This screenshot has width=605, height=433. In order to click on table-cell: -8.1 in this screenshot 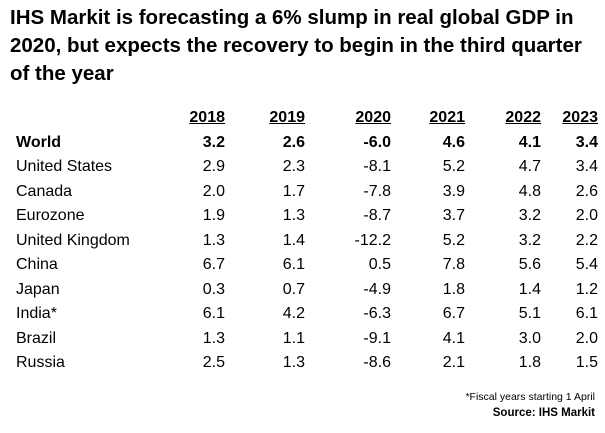, I will do `click(377, 166)`.